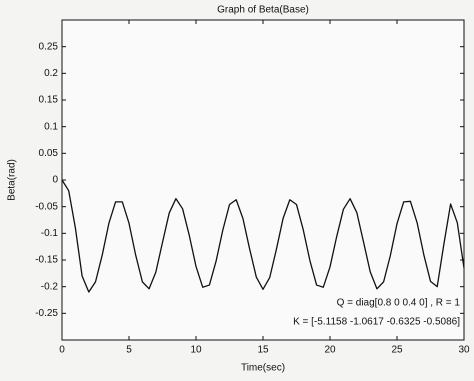 The width and height of the screenshot is (474, 381). I want to click on x-axis-label: Time(sec), so click(263, 368).